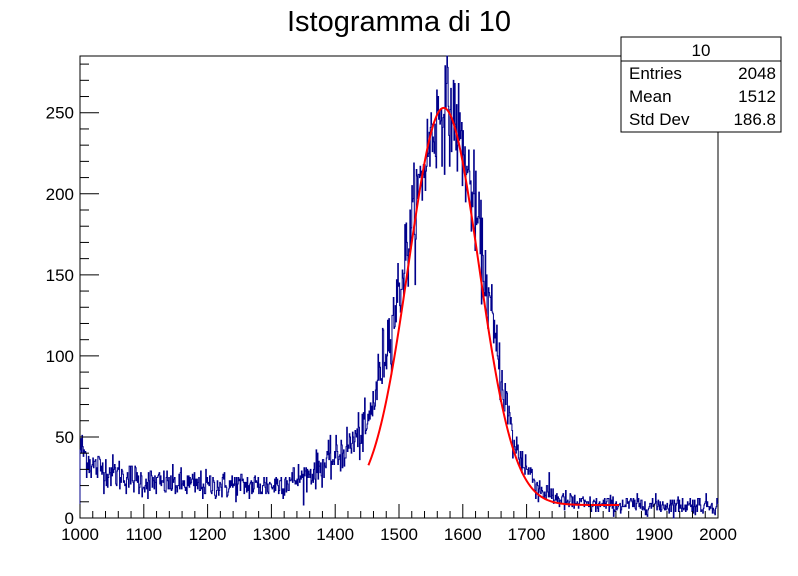 The height and width of the screenshot is (576, 798). What do you see at coordinates (399, 534) in the screenshot?
I see `x-tick-label: 1500` at bounding box center [399, 534].